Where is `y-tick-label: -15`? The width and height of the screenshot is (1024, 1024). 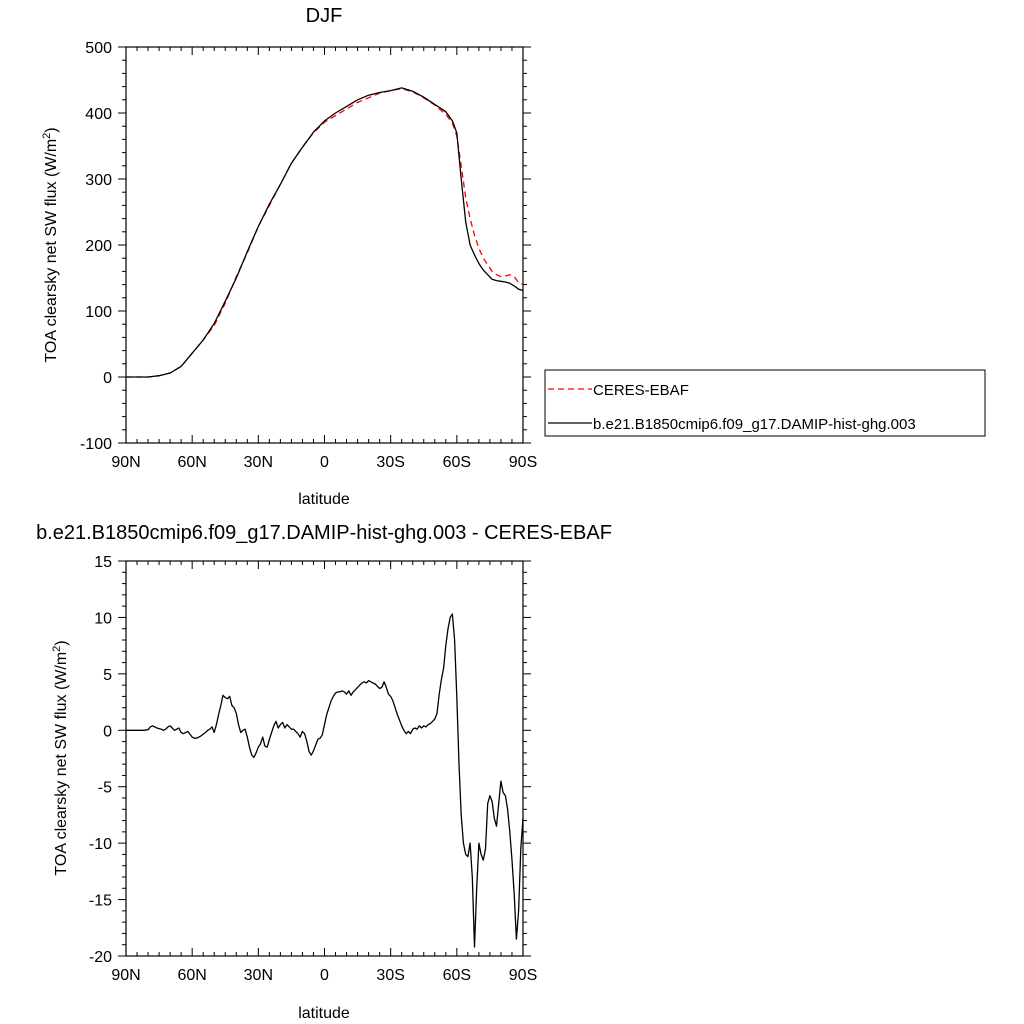
y-tick-label: -15 is located at coordinates (100, 901).